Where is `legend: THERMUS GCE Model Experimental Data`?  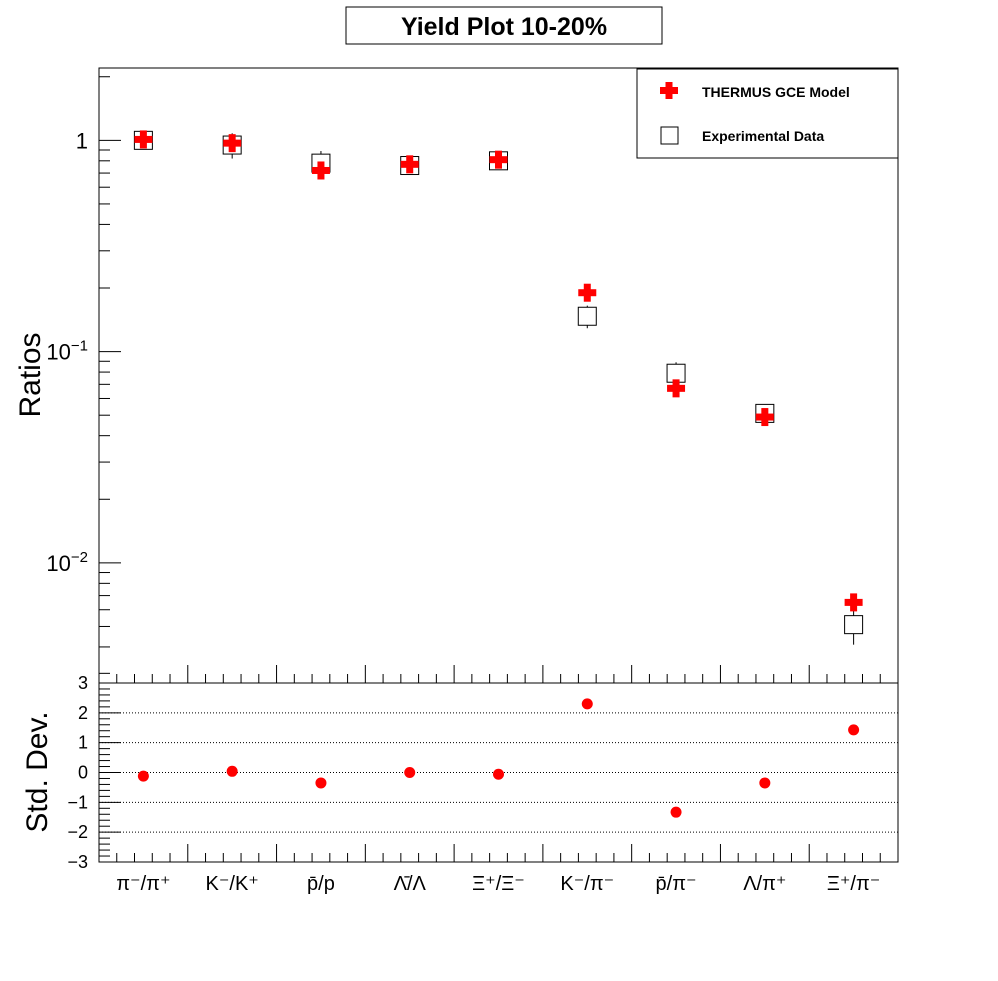 legend: THERMUS GCE Model Experimental Data is located at coordinates (767, 113).